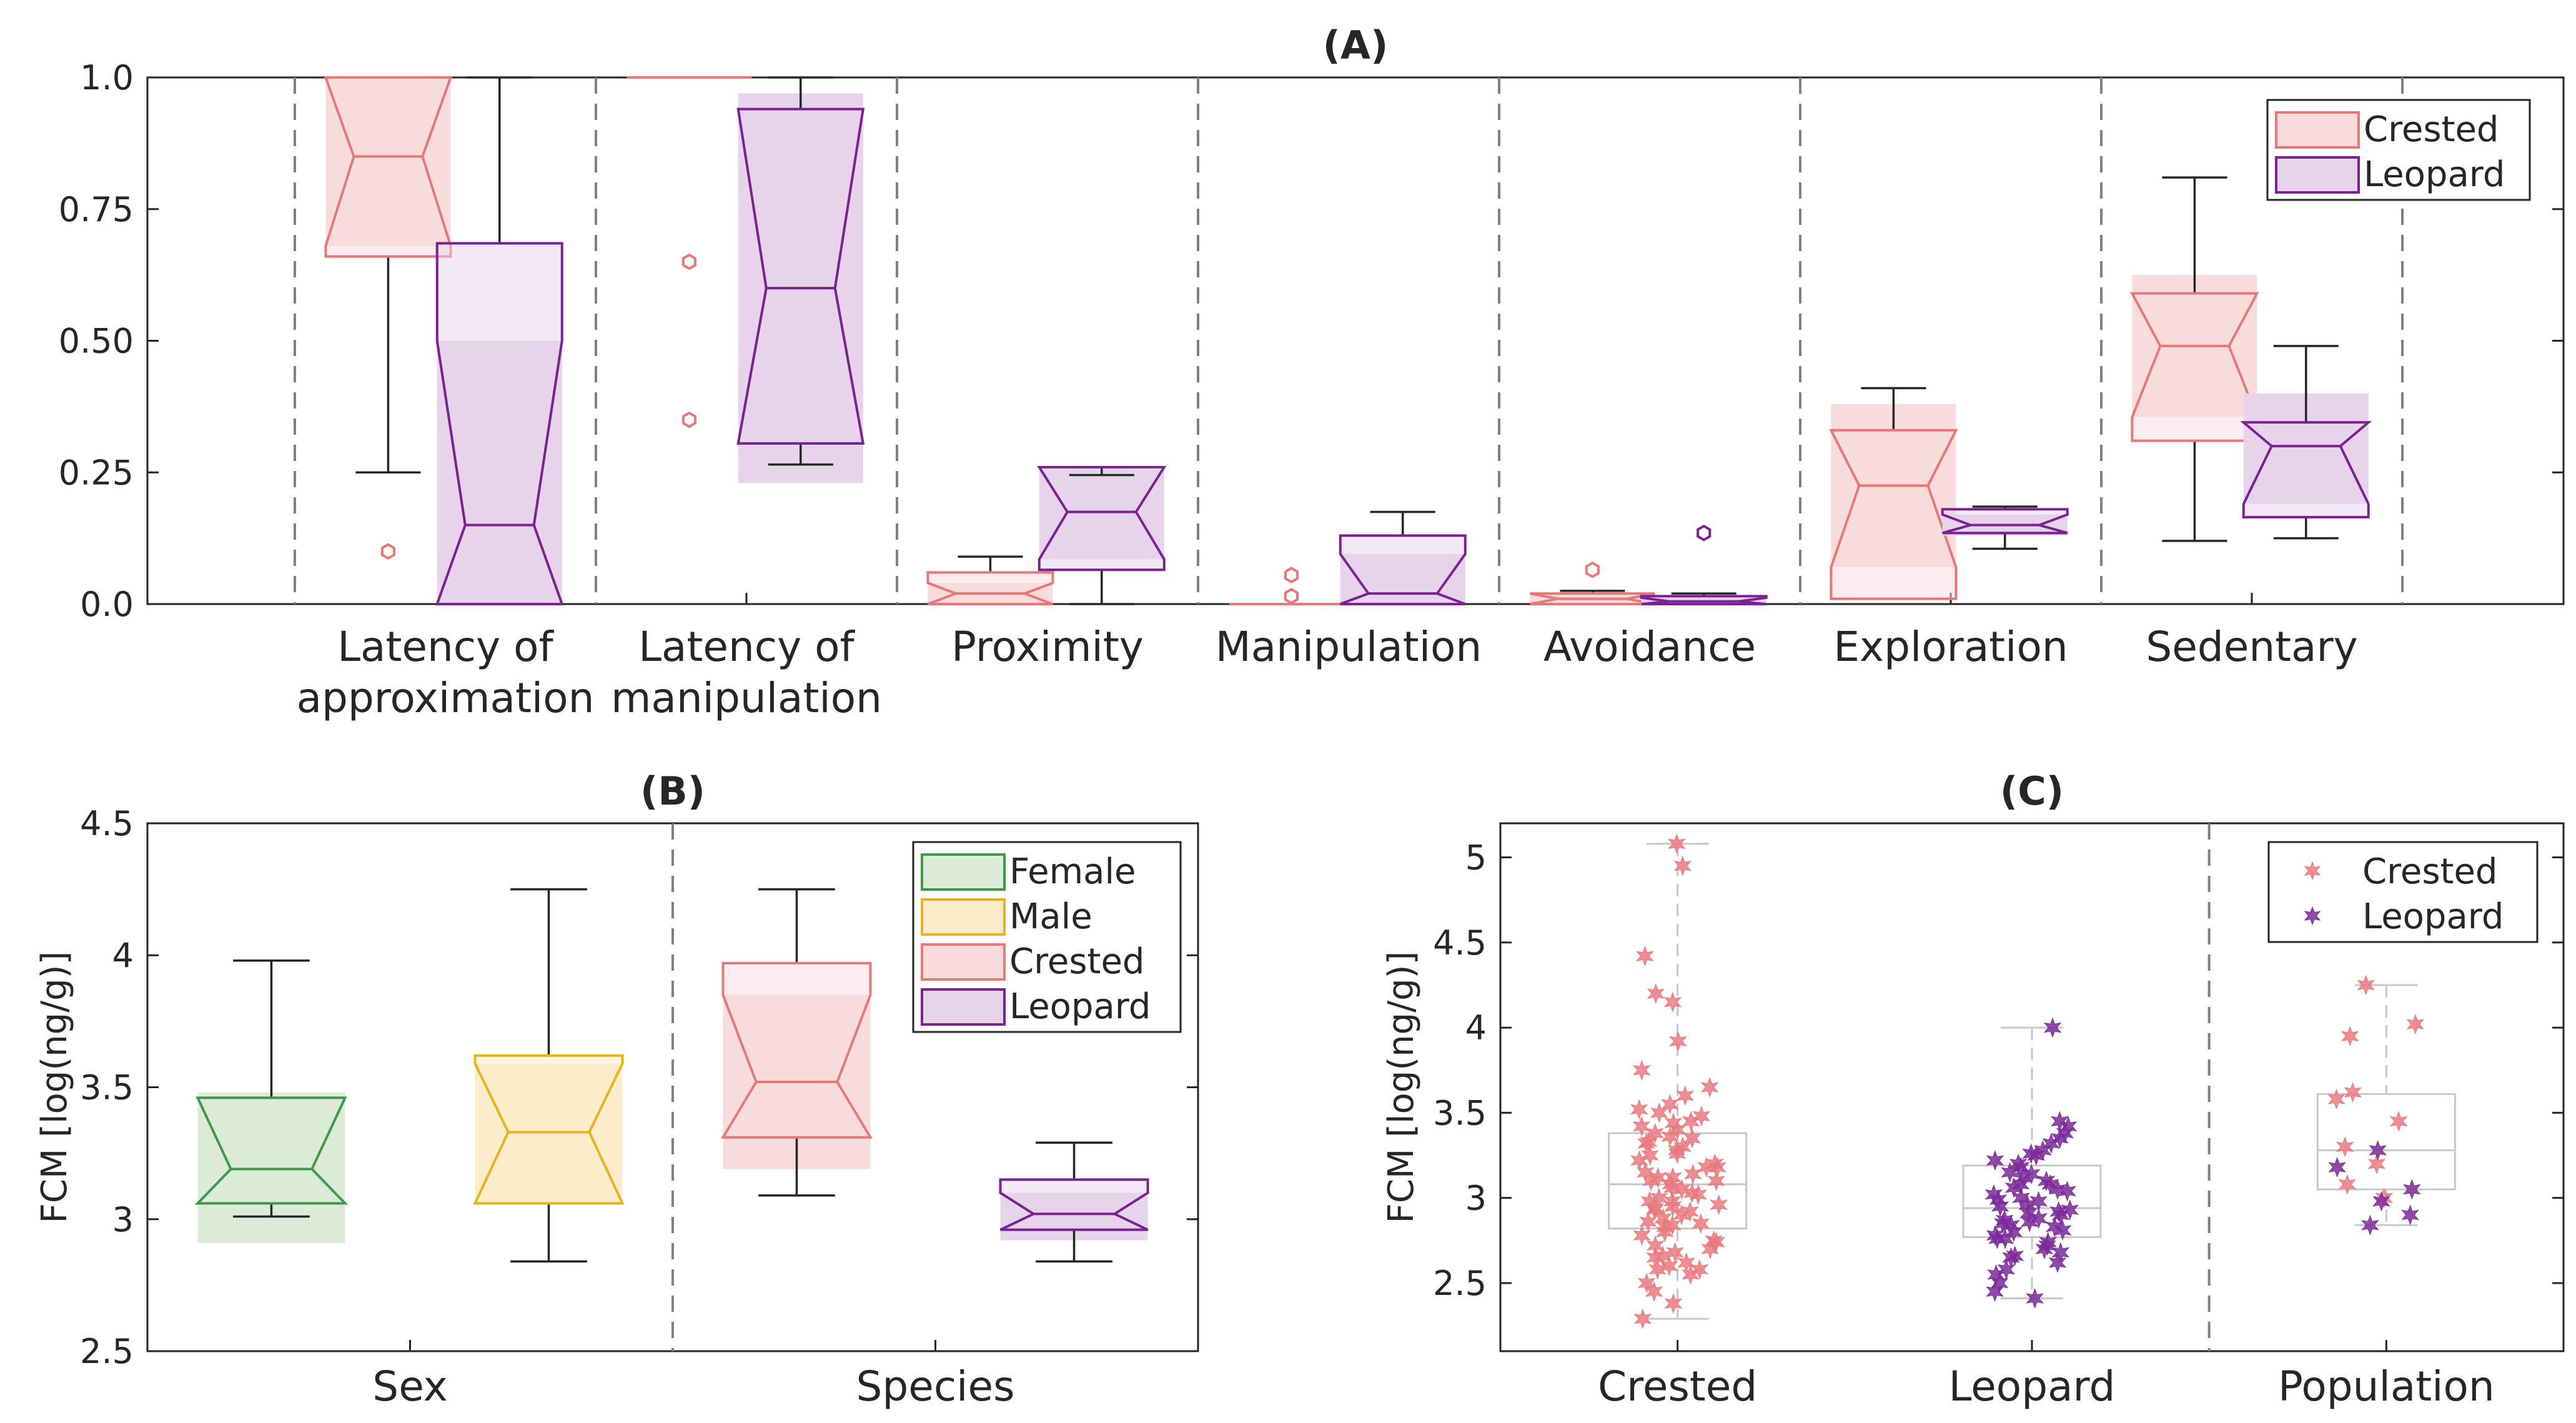 This screenshot has height=1423, width=2576. Describe the element at coordinates (409, 1386) in the screenshot. I see `category-label: Sex` at that location.